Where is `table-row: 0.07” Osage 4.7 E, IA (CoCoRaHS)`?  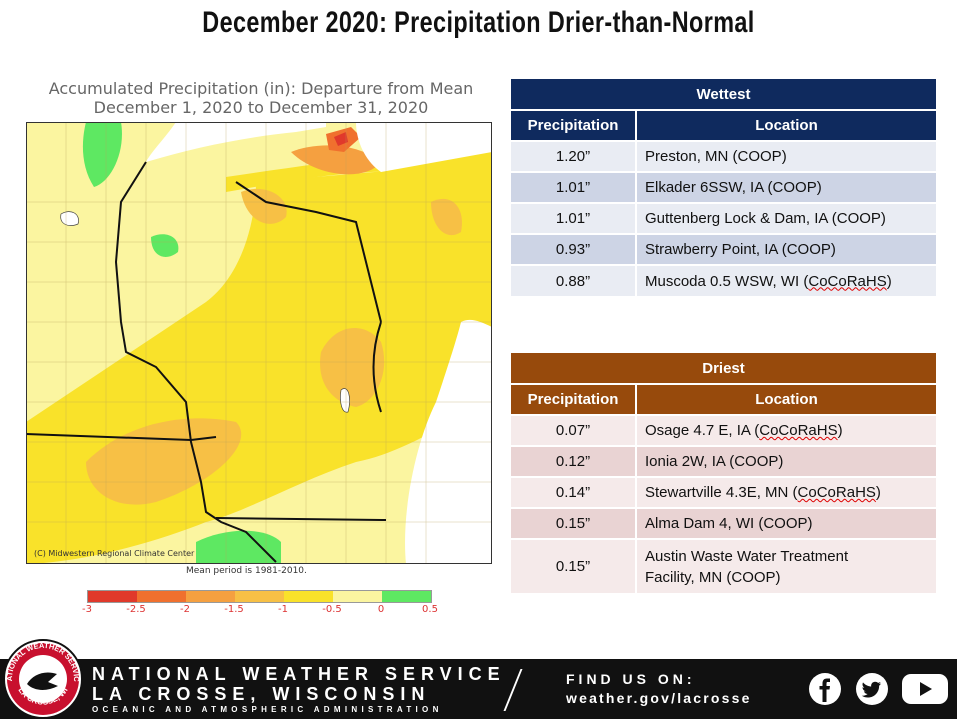
table-row: 0.07” Osage 4.7 E, IA (CoCoRaHS) is located at coordinates (723, 430).